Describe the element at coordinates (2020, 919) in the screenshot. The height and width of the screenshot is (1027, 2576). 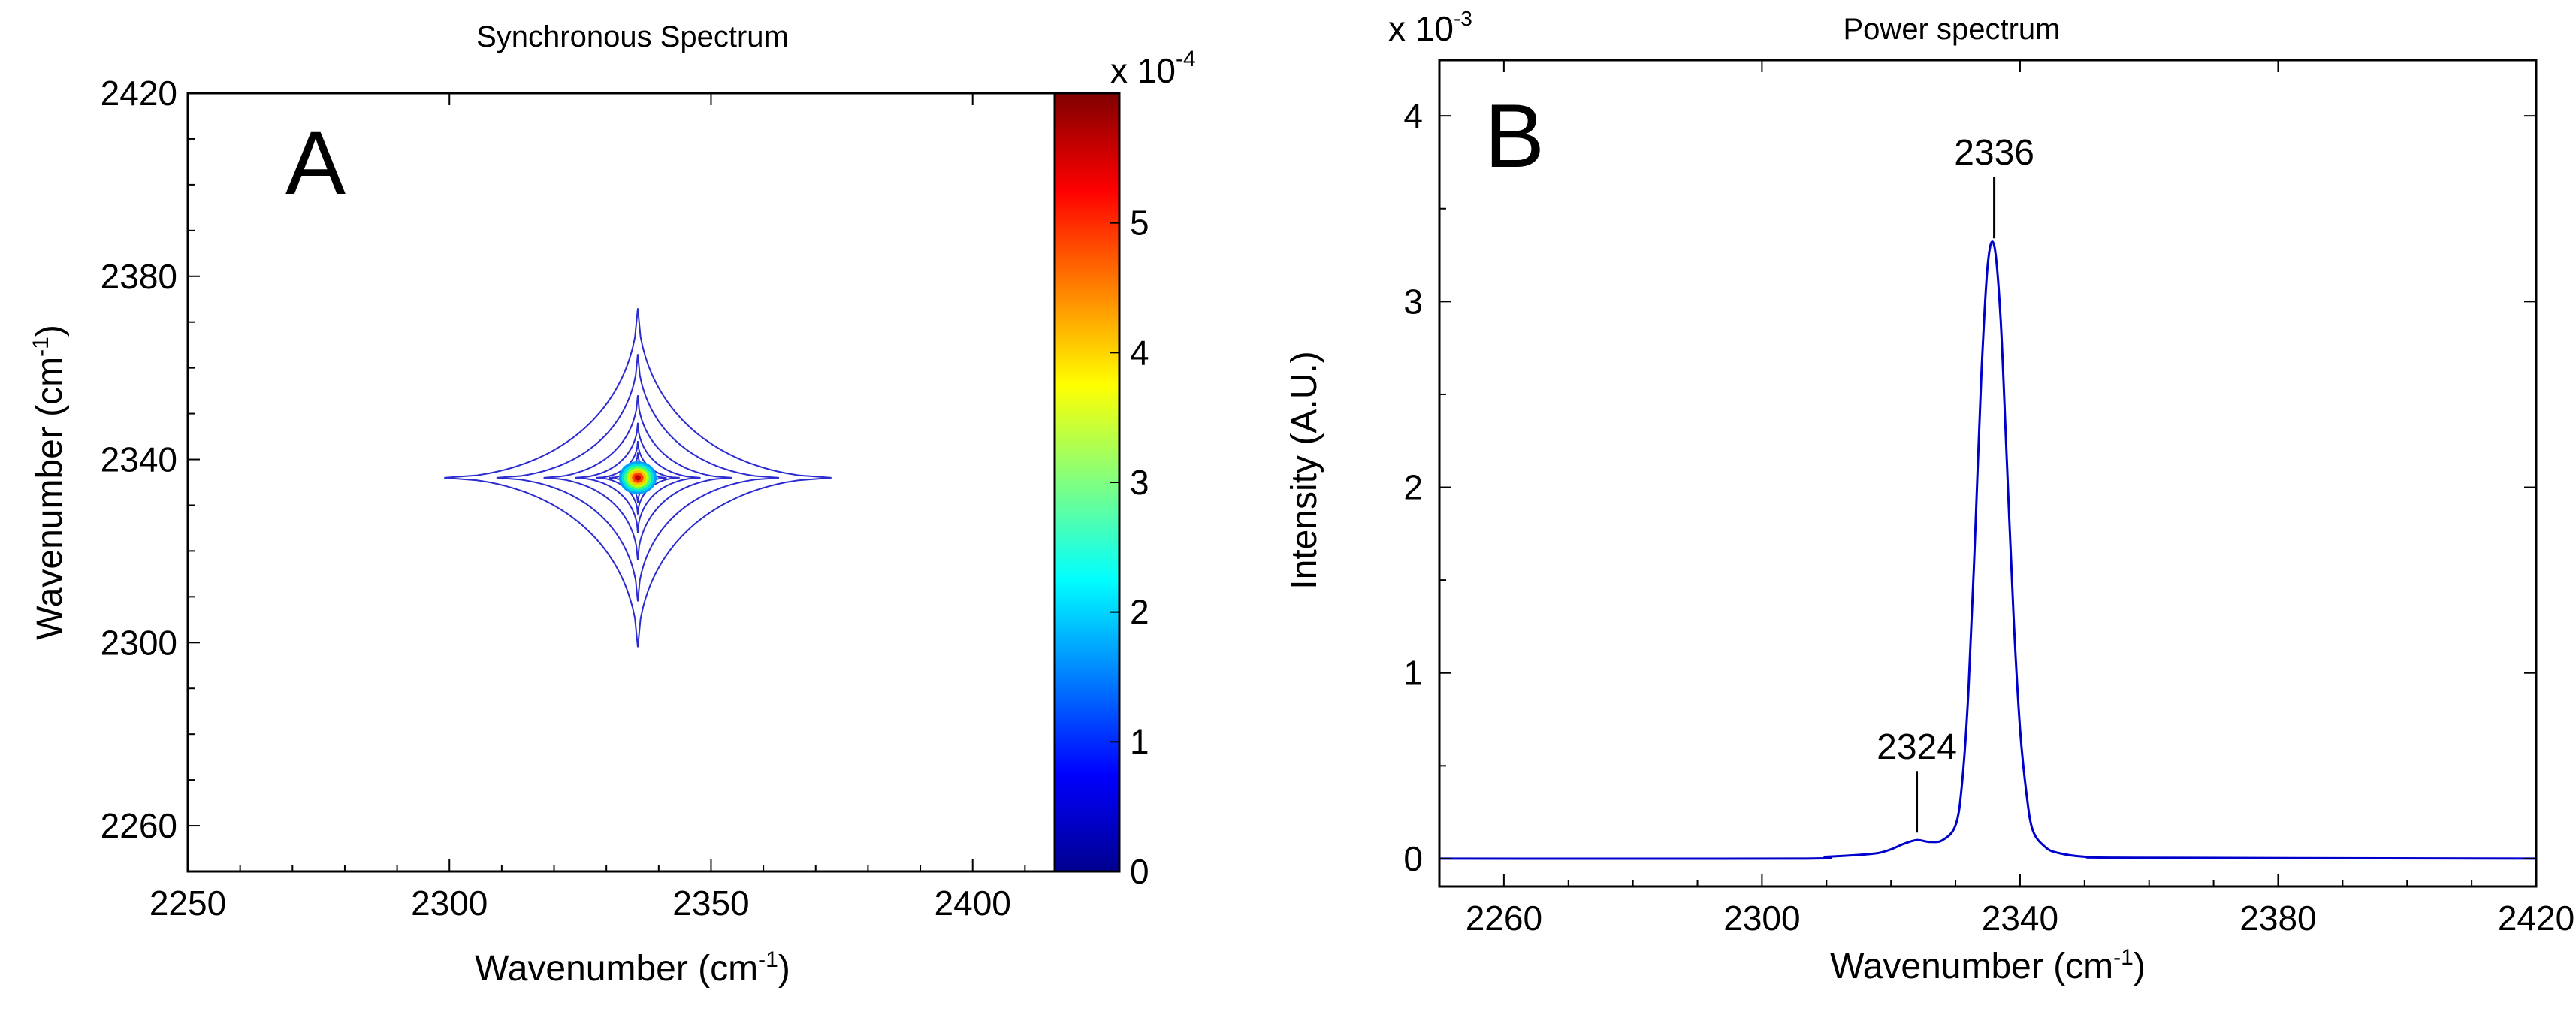
I see `b-xtick-label: 2340` at that location.